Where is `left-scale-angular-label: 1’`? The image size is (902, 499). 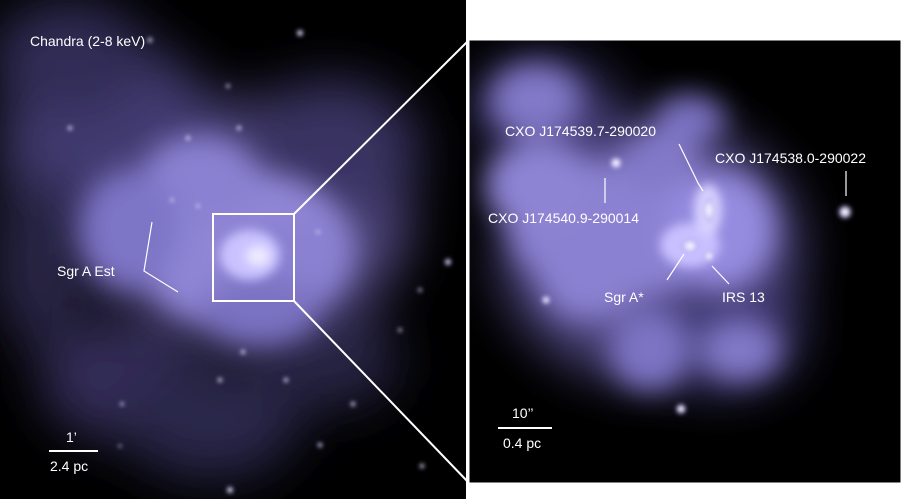
left-scale-angular-label: 1’ is located at coordinates (71, 437).